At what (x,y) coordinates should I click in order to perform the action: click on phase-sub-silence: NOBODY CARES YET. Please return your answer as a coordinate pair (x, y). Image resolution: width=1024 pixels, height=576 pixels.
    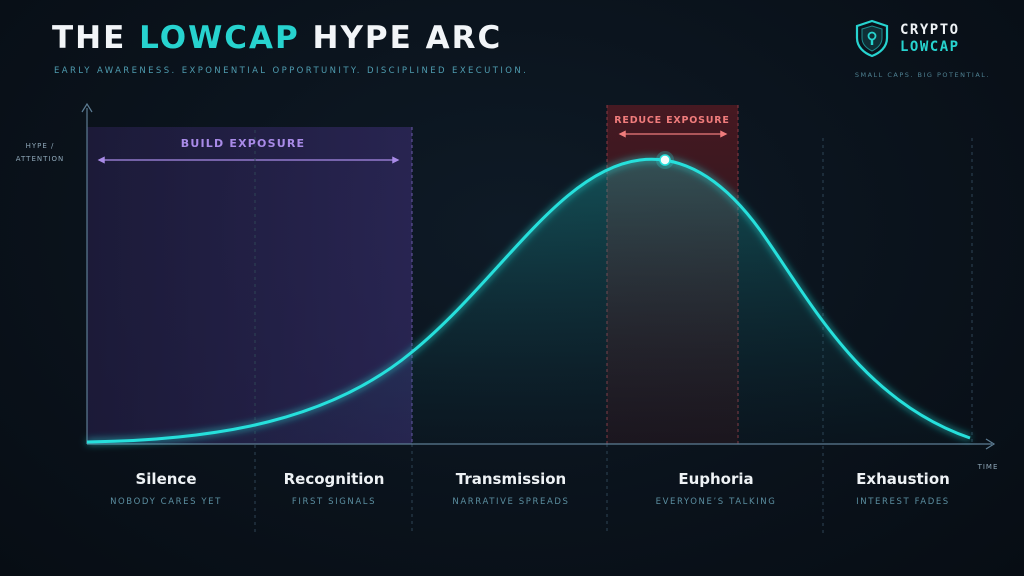
    Looking at the image, I should click on (166, 502).